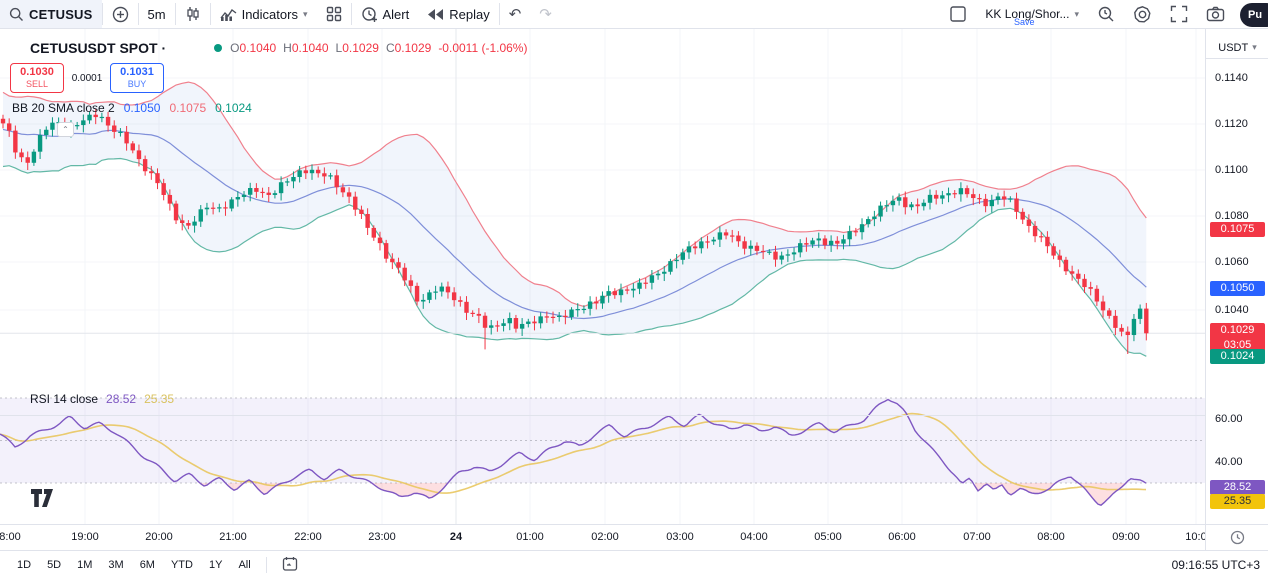  What do you see at coordinates (181, 565) in the screenshot?
I see `range-button-ytd: YTD` at bounding box center [181, 565].